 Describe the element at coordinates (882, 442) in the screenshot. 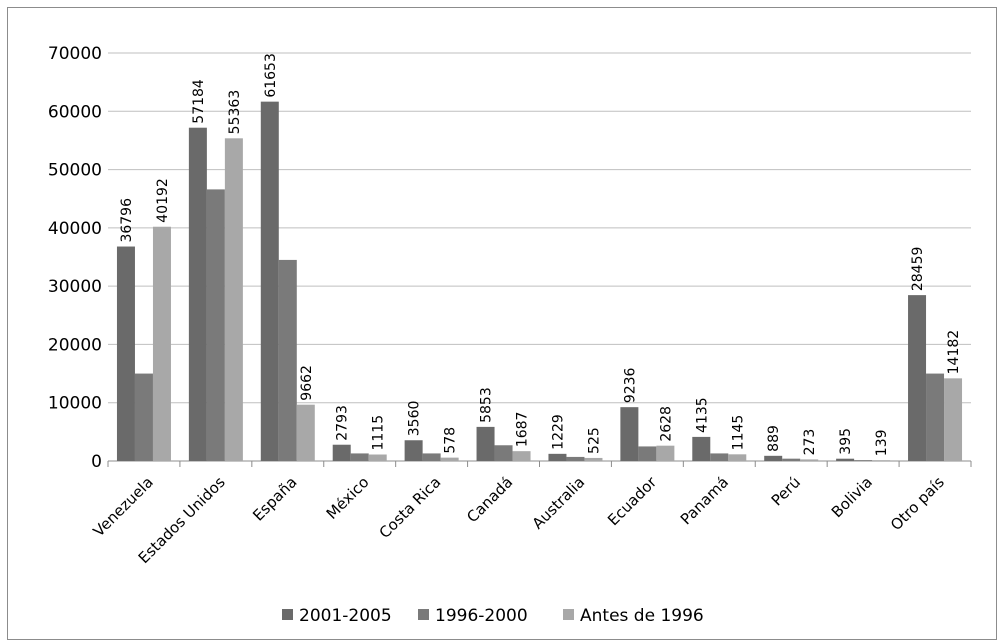

I see `data-label: 139` at that location.